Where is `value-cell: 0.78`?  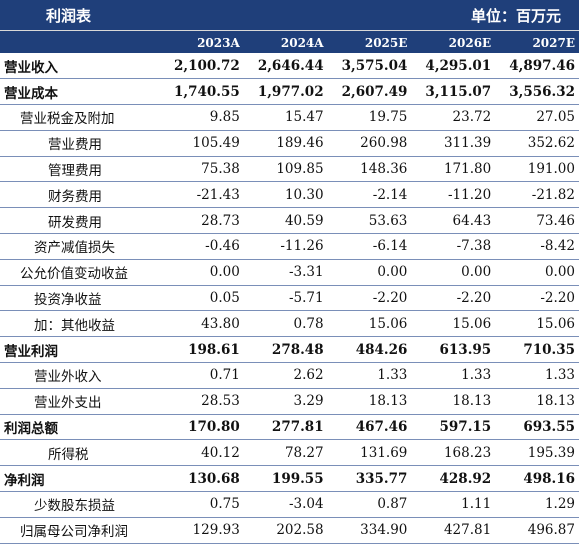 value-cell: 0.78 is located at coordinates (285, 324).